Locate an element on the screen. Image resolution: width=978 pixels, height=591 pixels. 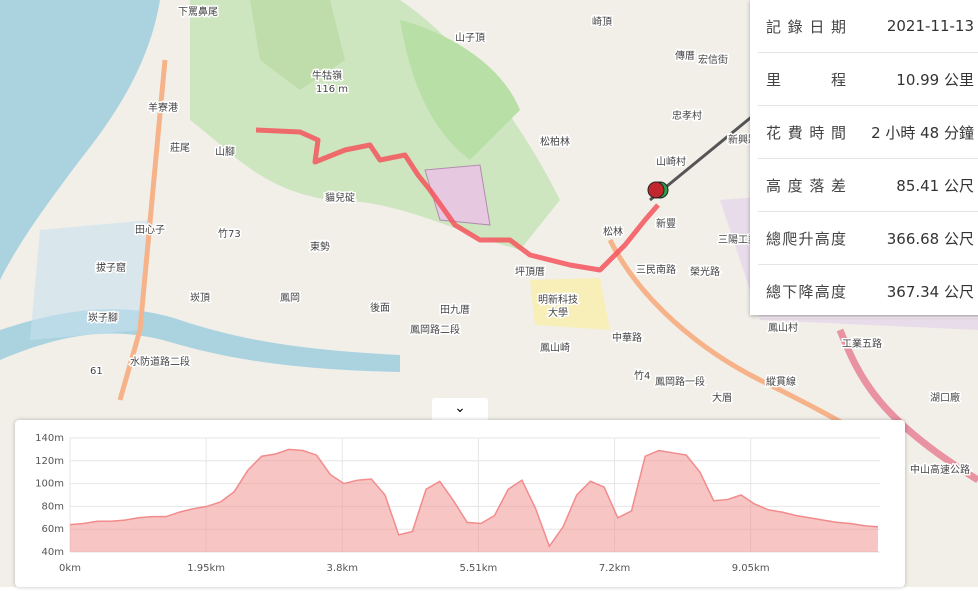
place-label: 鳳岡 is located at coordinates (290, 298).